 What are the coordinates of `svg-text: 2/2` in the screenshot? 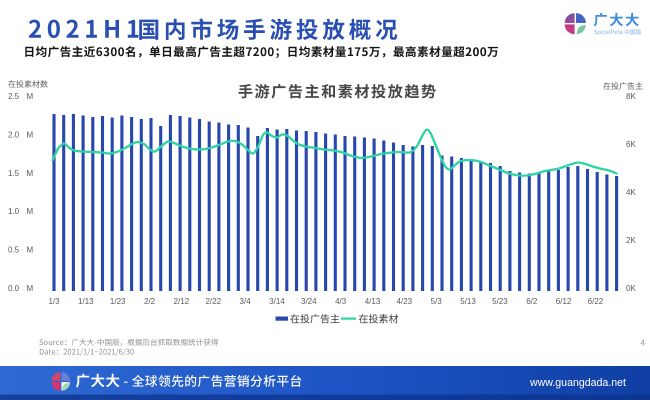 It's located at (150, 301).